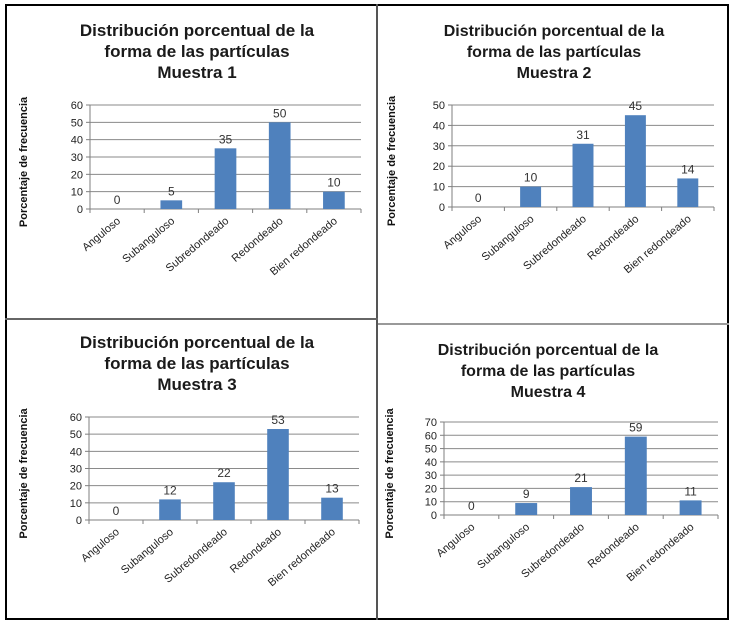  Describe the element at coordinates (636, 428) in the screenshot. I see `data-label: 59` at that location.